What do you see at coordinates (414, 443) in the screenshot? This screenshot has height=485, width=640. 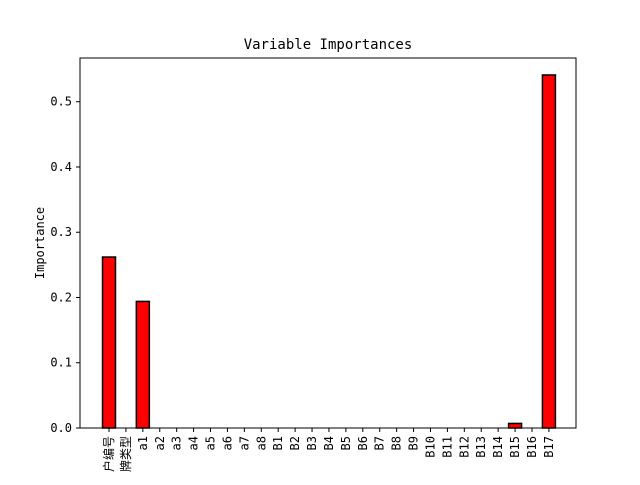 I see `x-tick-label: B9` at bounding box center [414, 443].